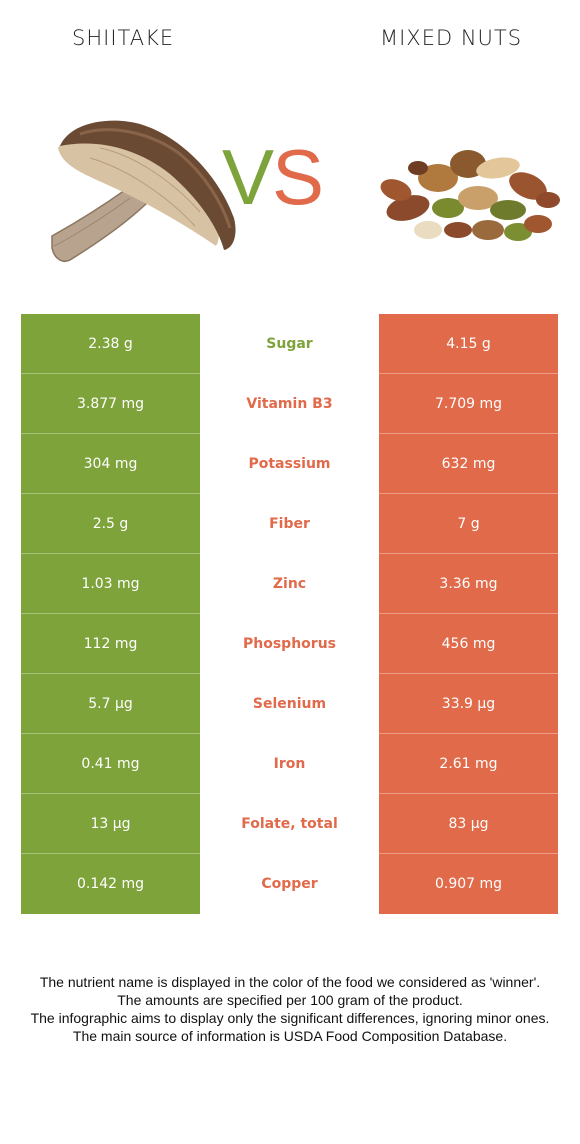 Image resolution: width=580 pixels, height=1144 pixels. Describe the element at coordinates (143, 191) in the screenshot. I see `shiitake-image` at that location.